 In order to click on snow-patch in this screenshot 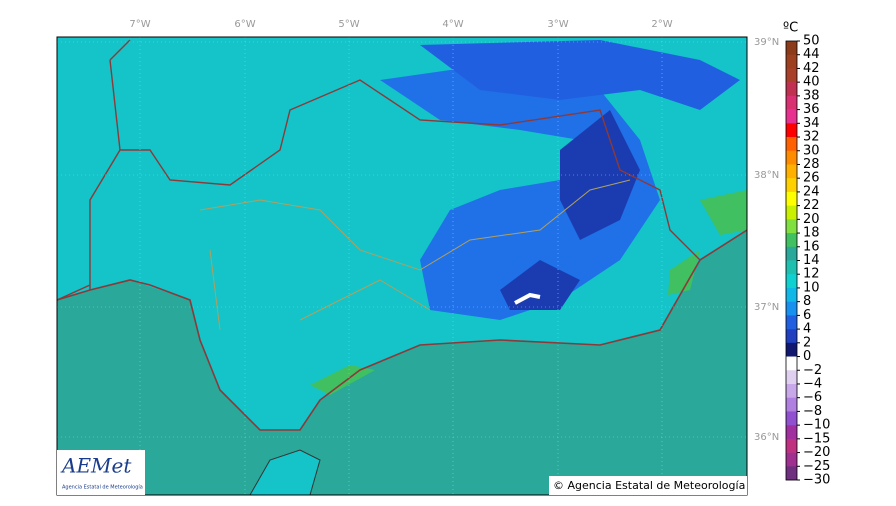, I will do `click(527, 298)`.